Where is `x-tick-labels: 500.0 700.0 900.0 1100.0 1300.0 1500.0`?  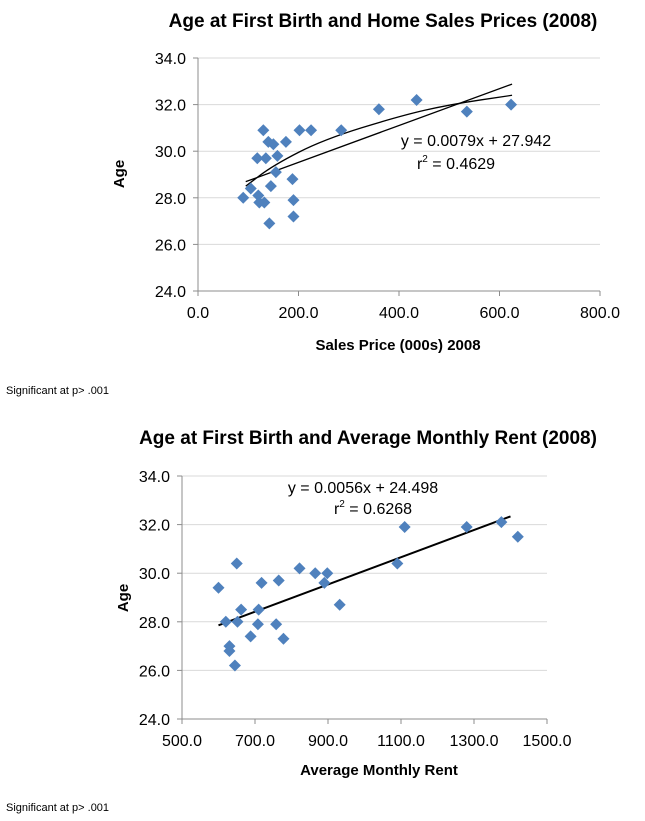 x-tick-labels: 500.0 700.0 900.0 1100.0 1300.0 1500.0 is located at coordinates (367, 741).